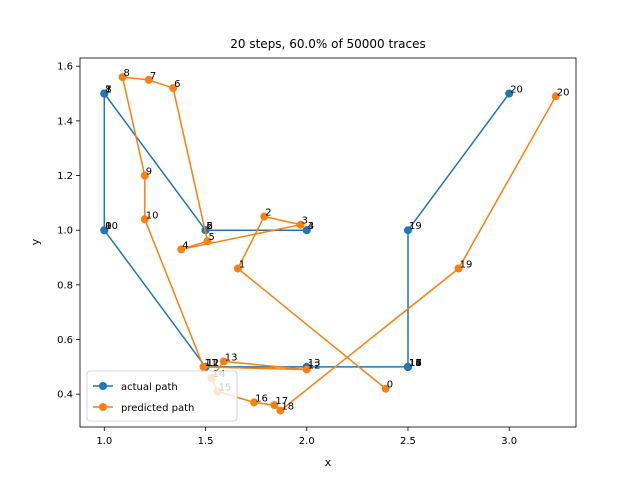 This screenshot has height=480, width=640. I want to click on legend-box, so click(162, 396).